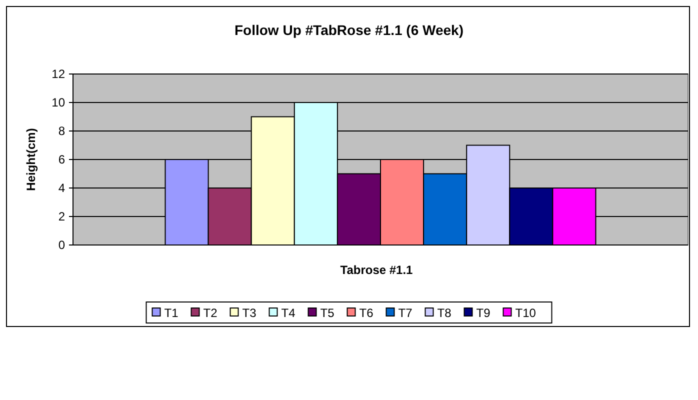 The height and width of the screenshot is (400, 698). I want to click on legend-label: T2, so click(210, 313).